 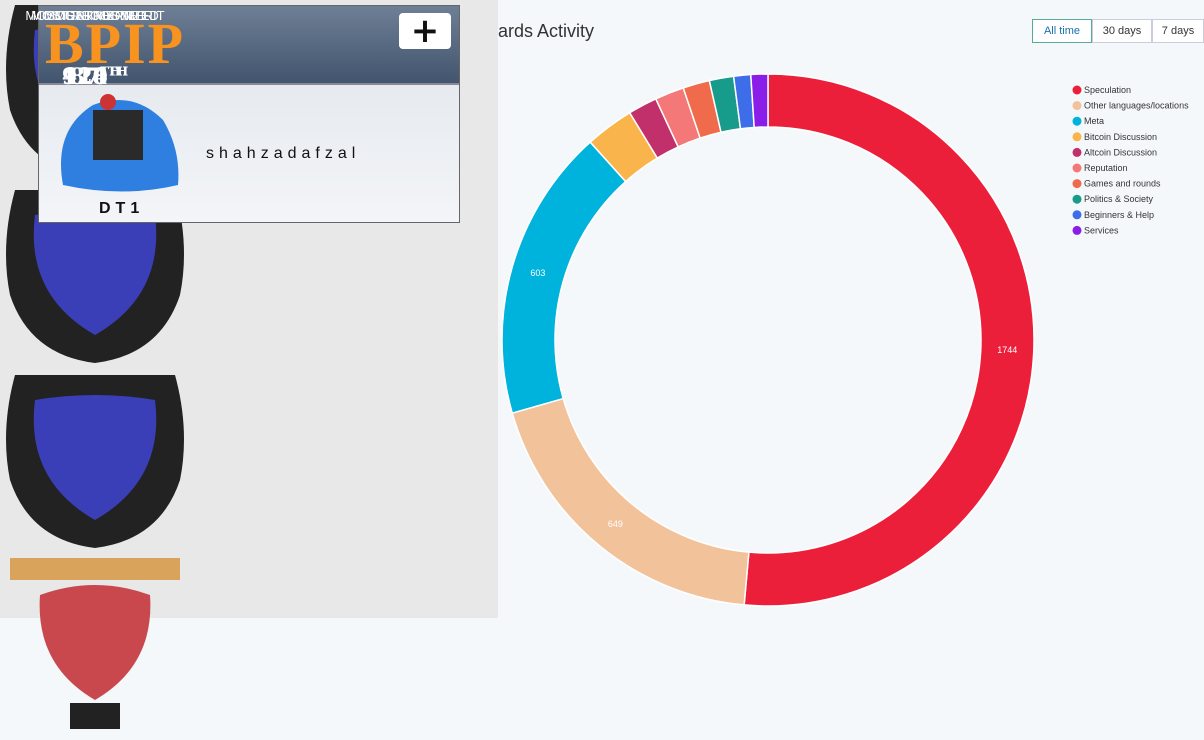 I want to click on profile-card: BPIP + shahzadafzal DT1, so click(x=249, y=114).